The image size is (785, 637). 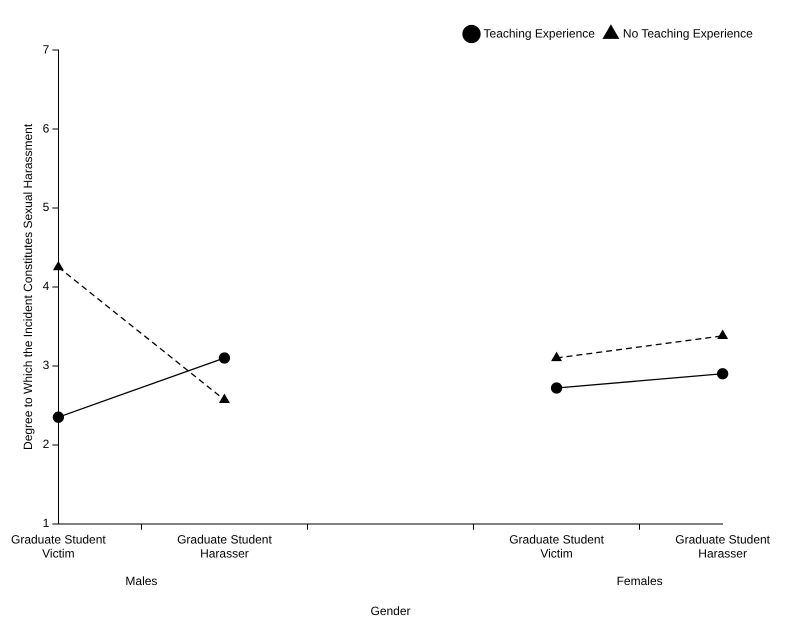 What do you see at coordinates (540, 33) in the screenshot?
I see `legend-label: Teaching Experience` at bounding box center [540, 33].